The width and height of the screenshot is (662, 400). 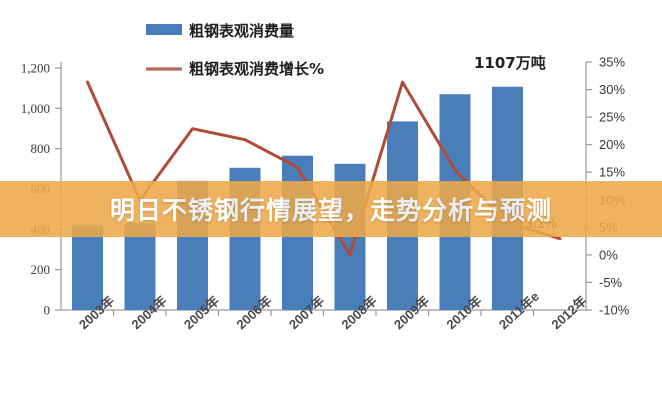 I want to click on bar-2010, so click(x=455, y=202).